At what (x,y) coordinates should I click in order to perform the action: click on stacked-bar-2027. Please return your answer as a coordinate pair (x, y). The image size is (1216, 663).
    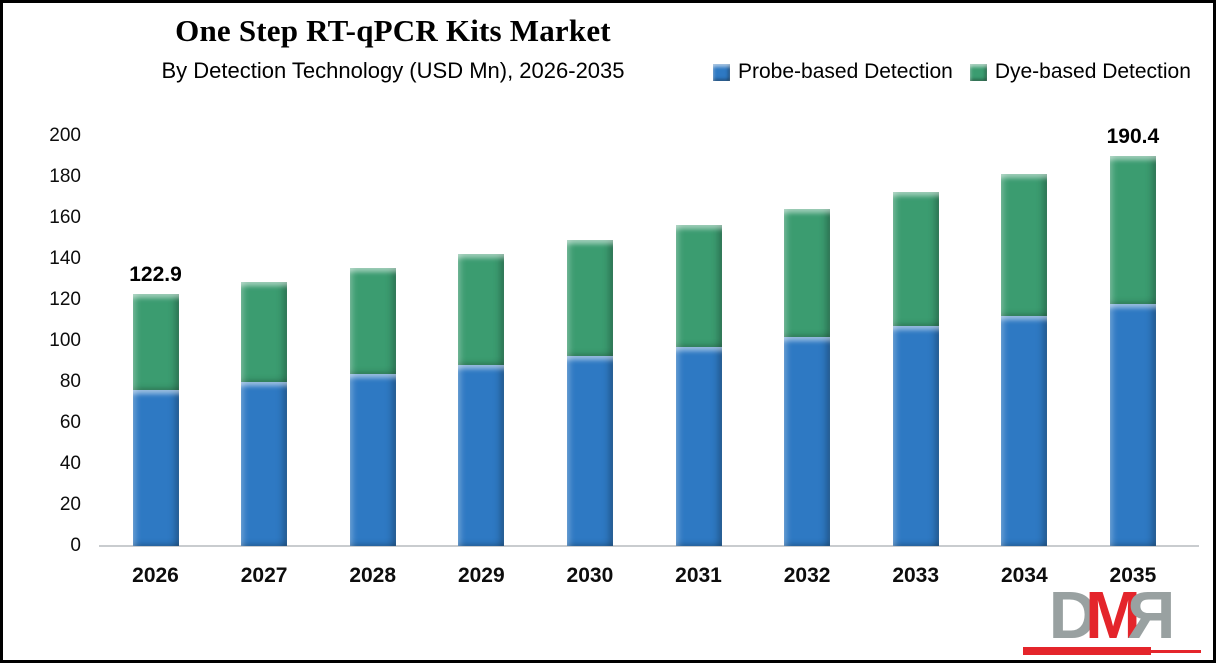
    Looking at the image, I should click on (264, 413).